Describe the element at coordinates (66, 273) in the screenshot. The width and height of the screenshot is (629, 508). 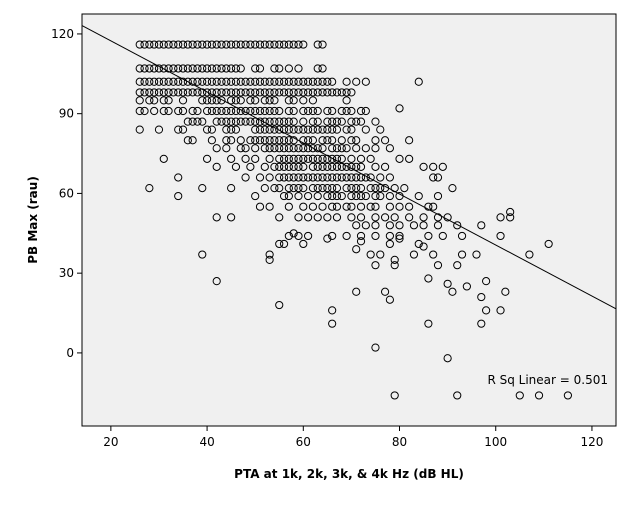
I see `y-tick-label: 30` at that location.